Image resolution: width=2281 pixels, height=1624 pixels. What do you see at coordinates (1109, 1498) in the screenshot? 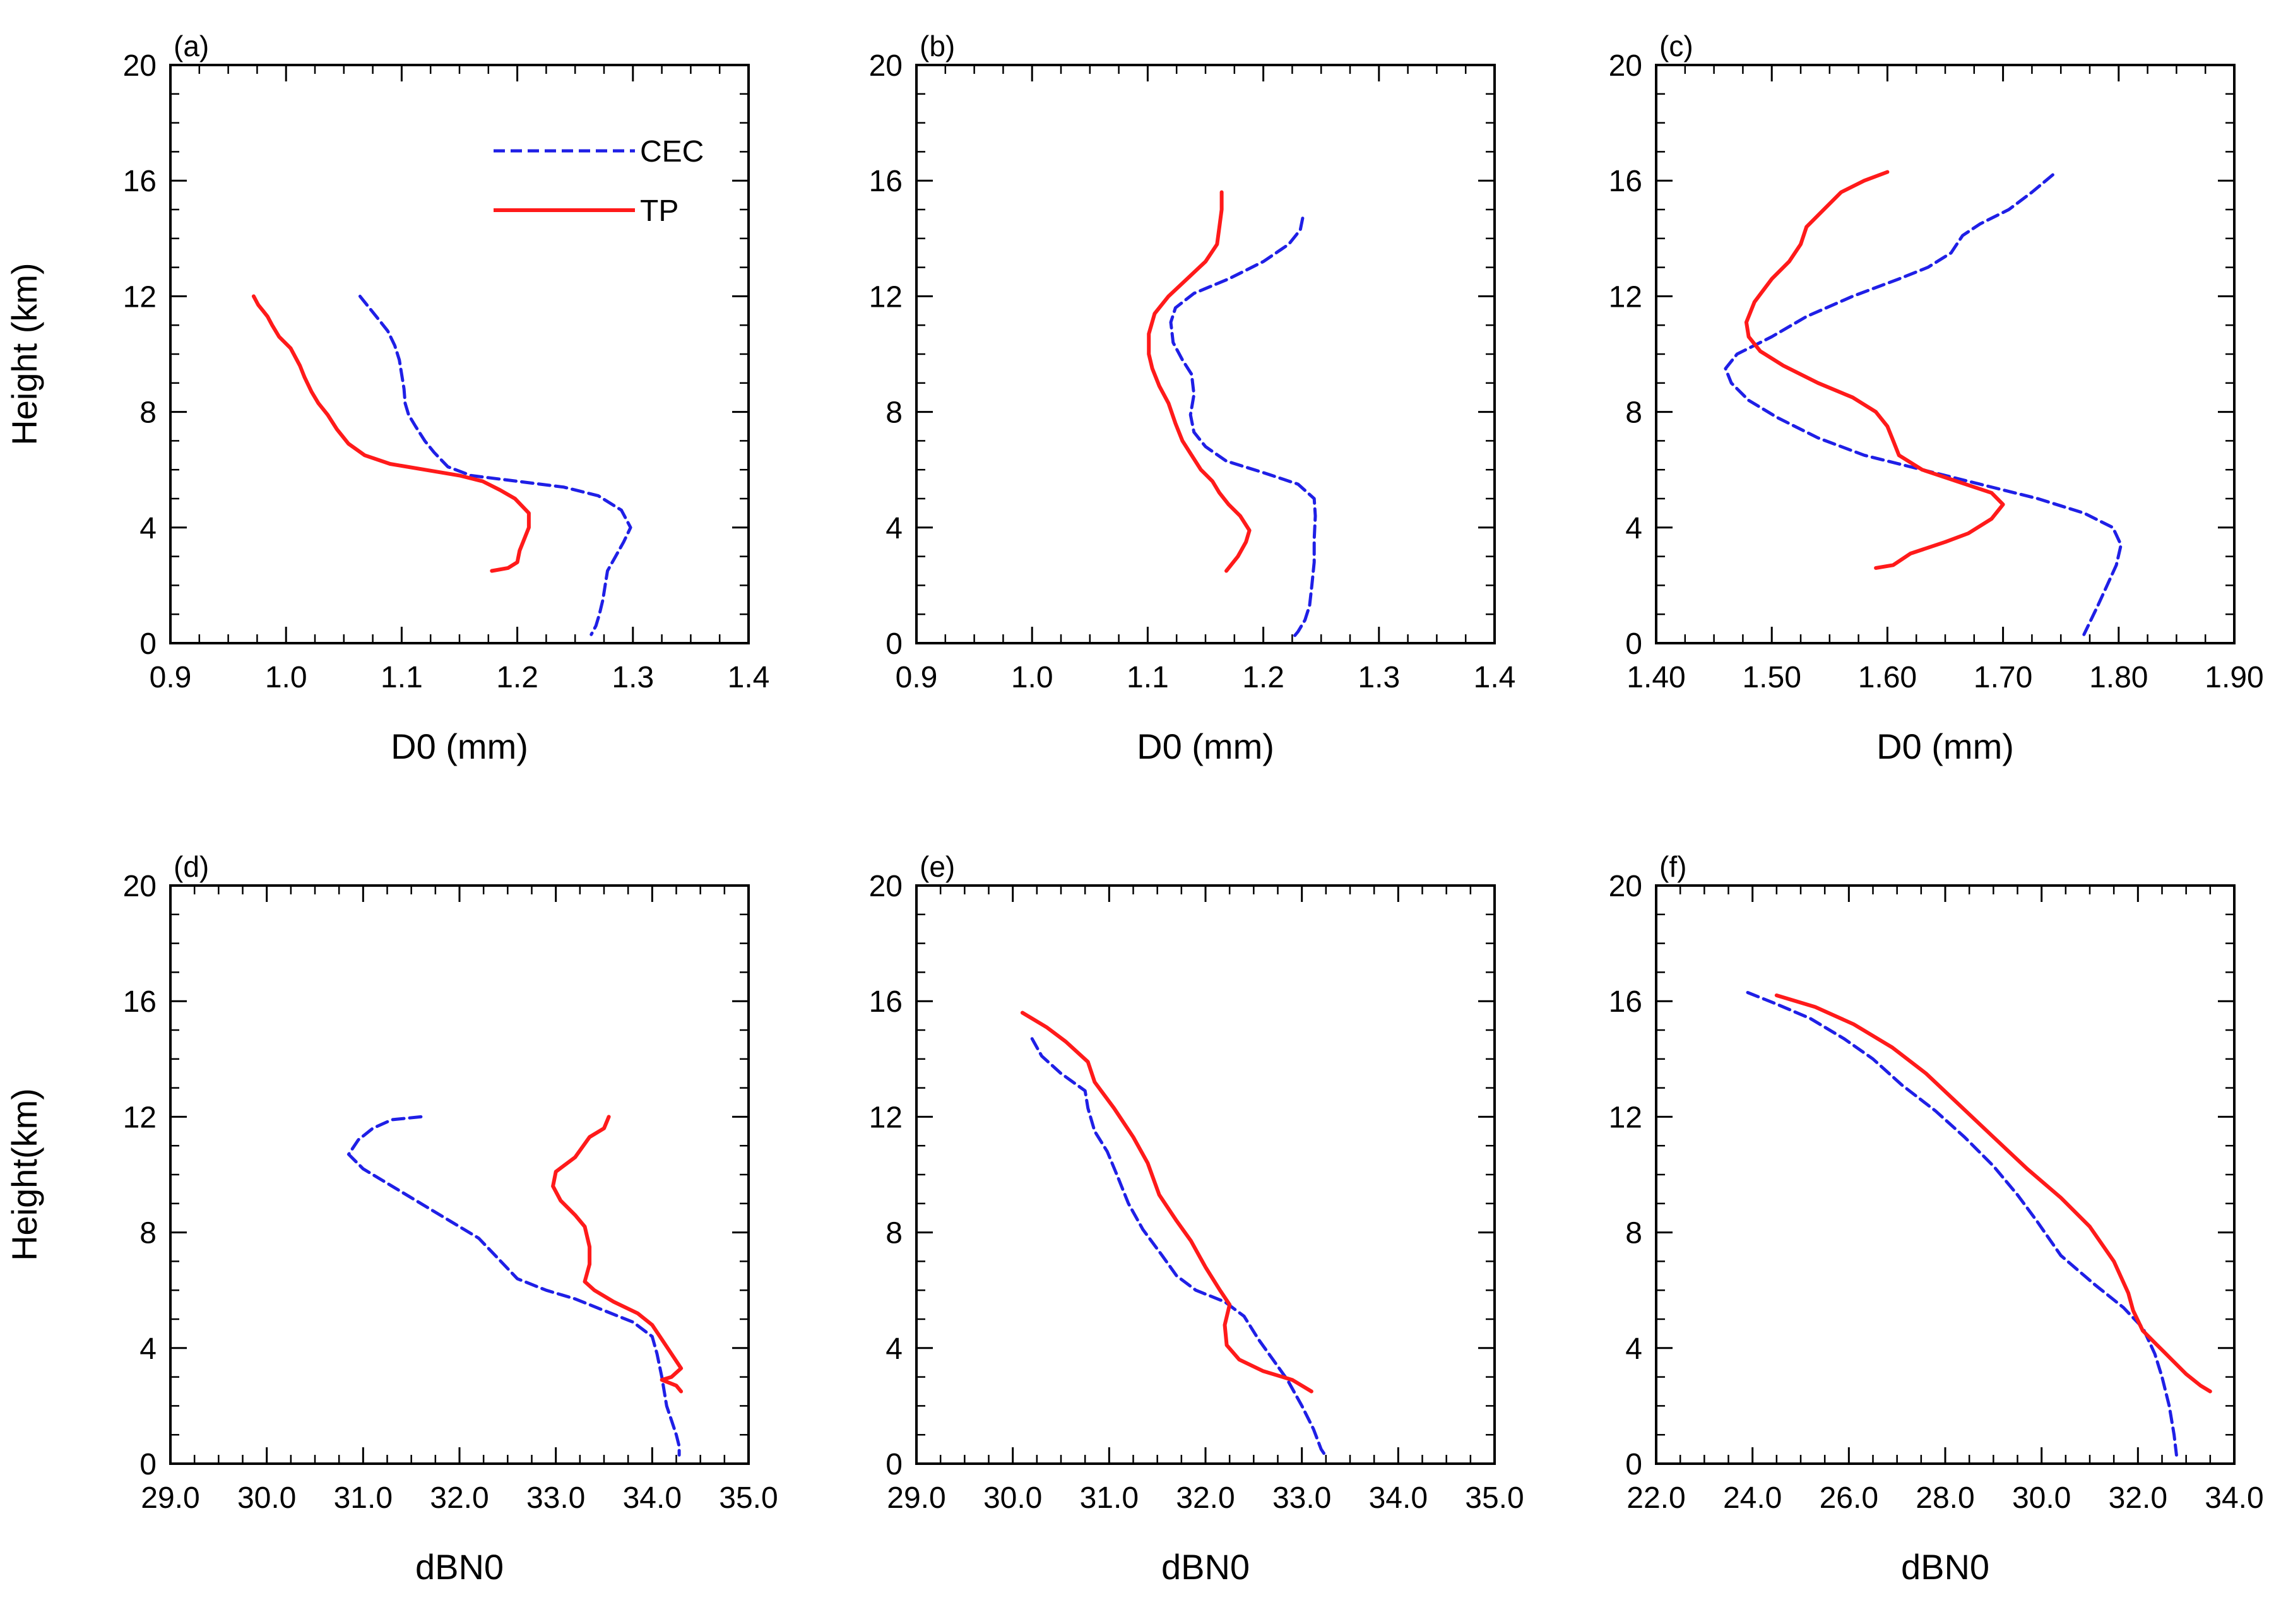
I see `x-tick-label: 31.0` at bounding box center [1109, 1498].